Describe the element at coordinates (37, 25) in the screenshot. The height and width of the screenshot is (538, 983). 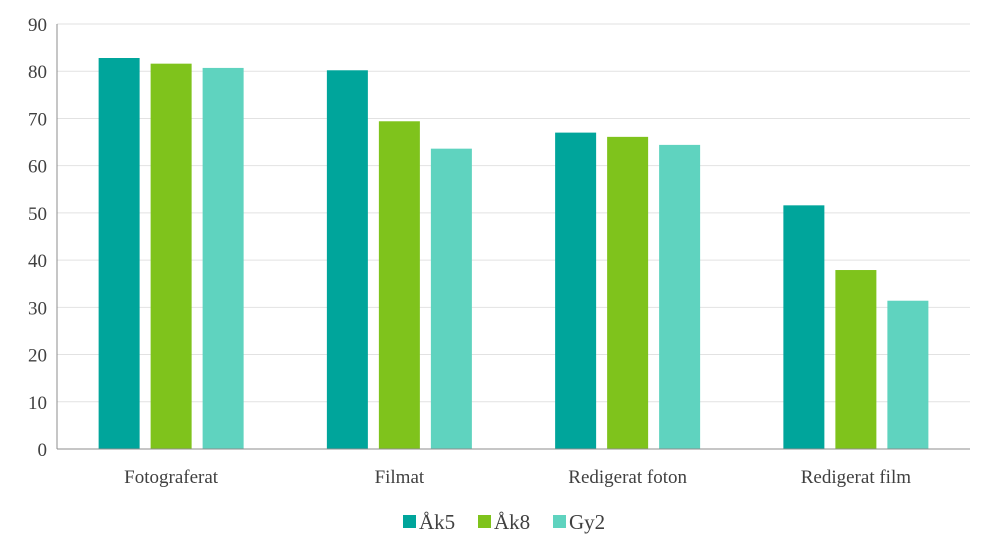
I see `y-tick-label: 90` at that location.